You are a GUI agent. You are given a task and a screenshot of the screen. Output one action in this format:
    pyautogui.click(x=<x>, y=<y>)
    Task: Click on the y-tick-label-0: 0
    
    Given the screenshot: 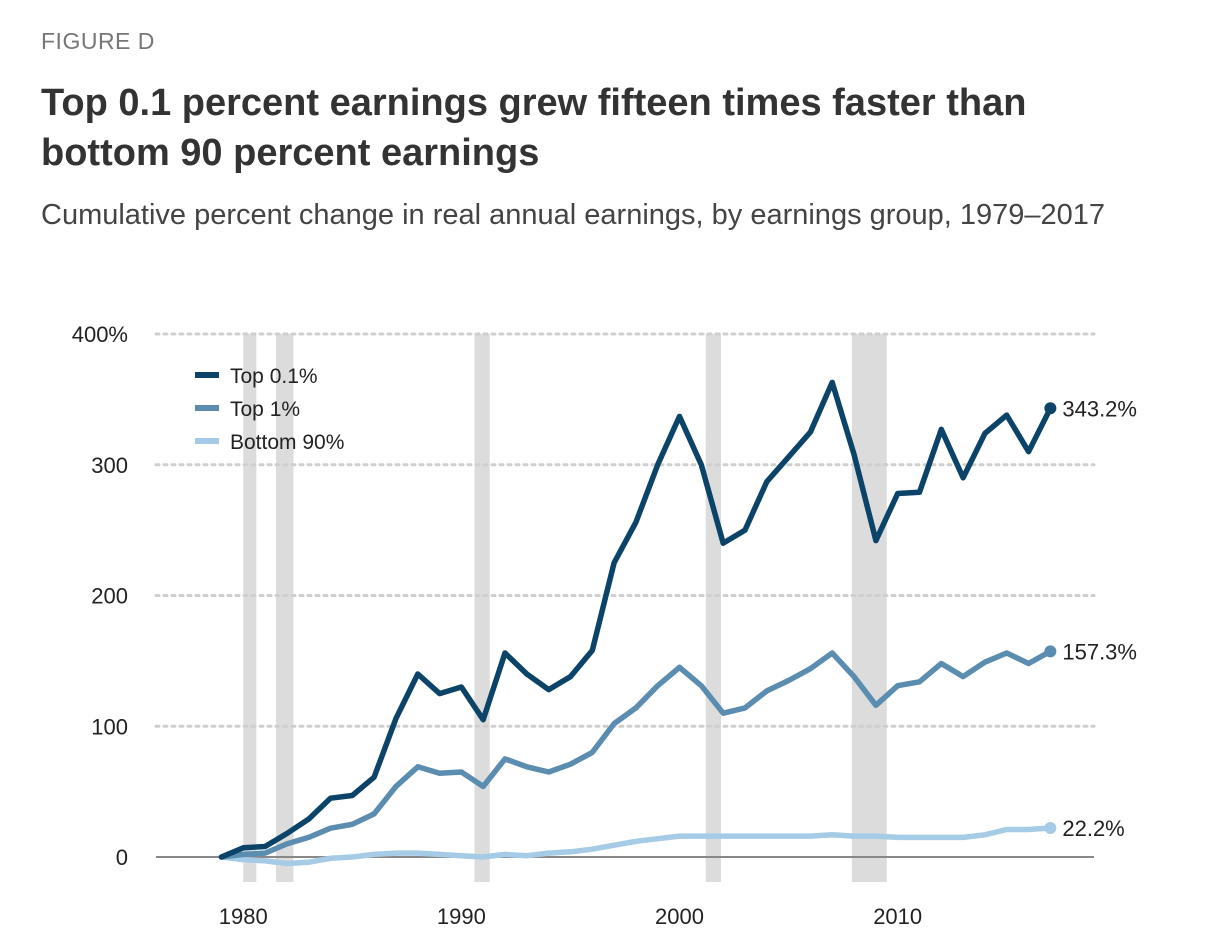 What is the action you would take?
    pyautogui.click(x=122, y=857)
    